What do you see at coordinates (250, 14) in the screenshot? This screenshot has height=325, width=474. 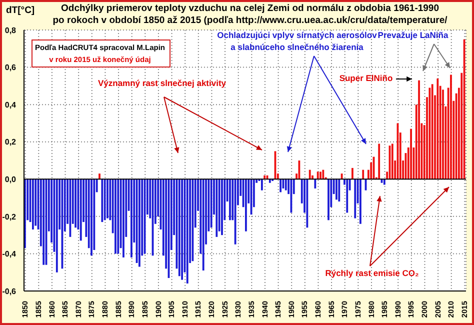 I see `chart-title: Odchýlky priemerov teploty vzduchu na celej Zemi od normálu z obdobia 1961-1990 po rokoch v období 1850 až 2015 (podľa http://www.cru.uea.ac.uk/cru/data/temperature/` at bounding box center [250, 14].